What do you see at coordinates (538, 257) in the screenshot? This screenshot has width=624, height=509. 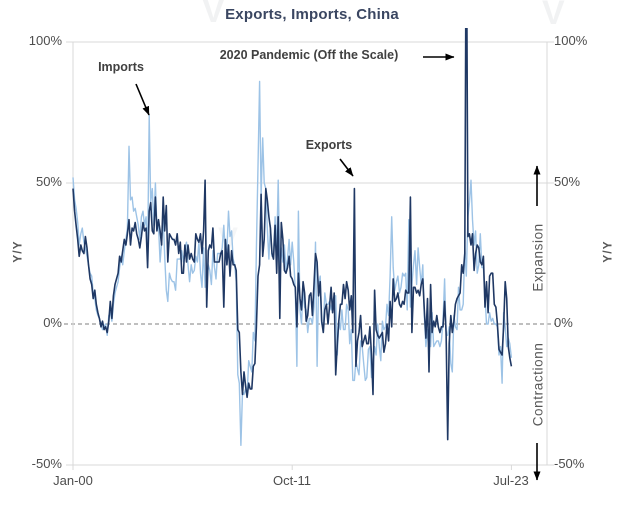 I see `expansion-label: Expansion` at bounding box center [538, 257].